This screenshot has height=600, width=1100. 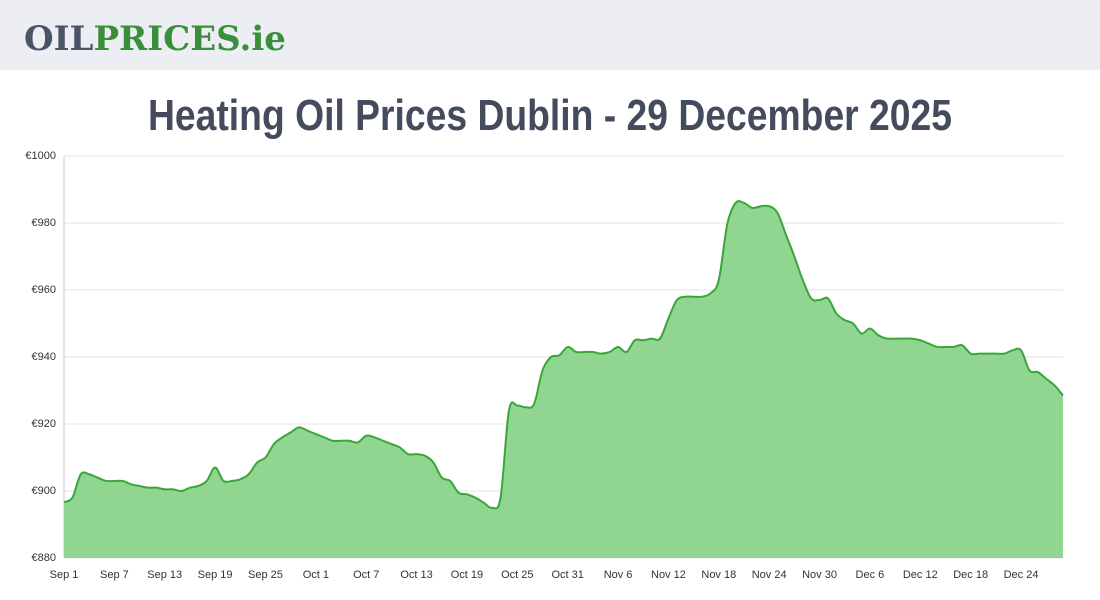 What do you see at coordinates (44, 290) in the screenshot?
I see `y-tick-label: €960` at bounding box center [44, 290].